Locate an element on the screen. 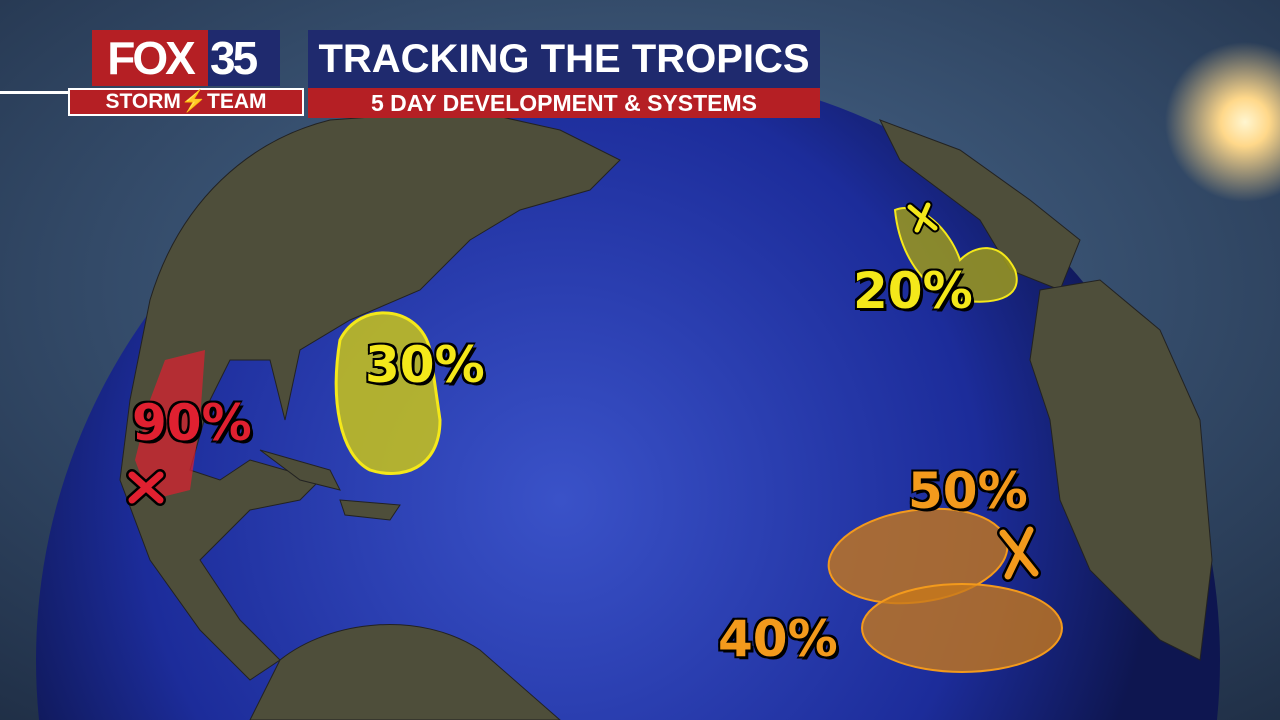 The width and height of the screenshot is (1280, 720). south-america is located at coordinates (405, 672).